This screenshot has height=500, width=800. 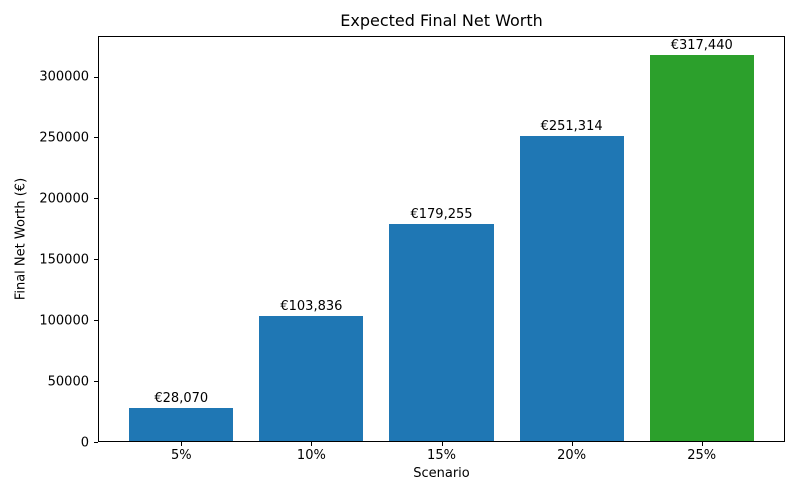 I want to click on bar-value-label-10%: €103,836, so click(x=311, y=306).